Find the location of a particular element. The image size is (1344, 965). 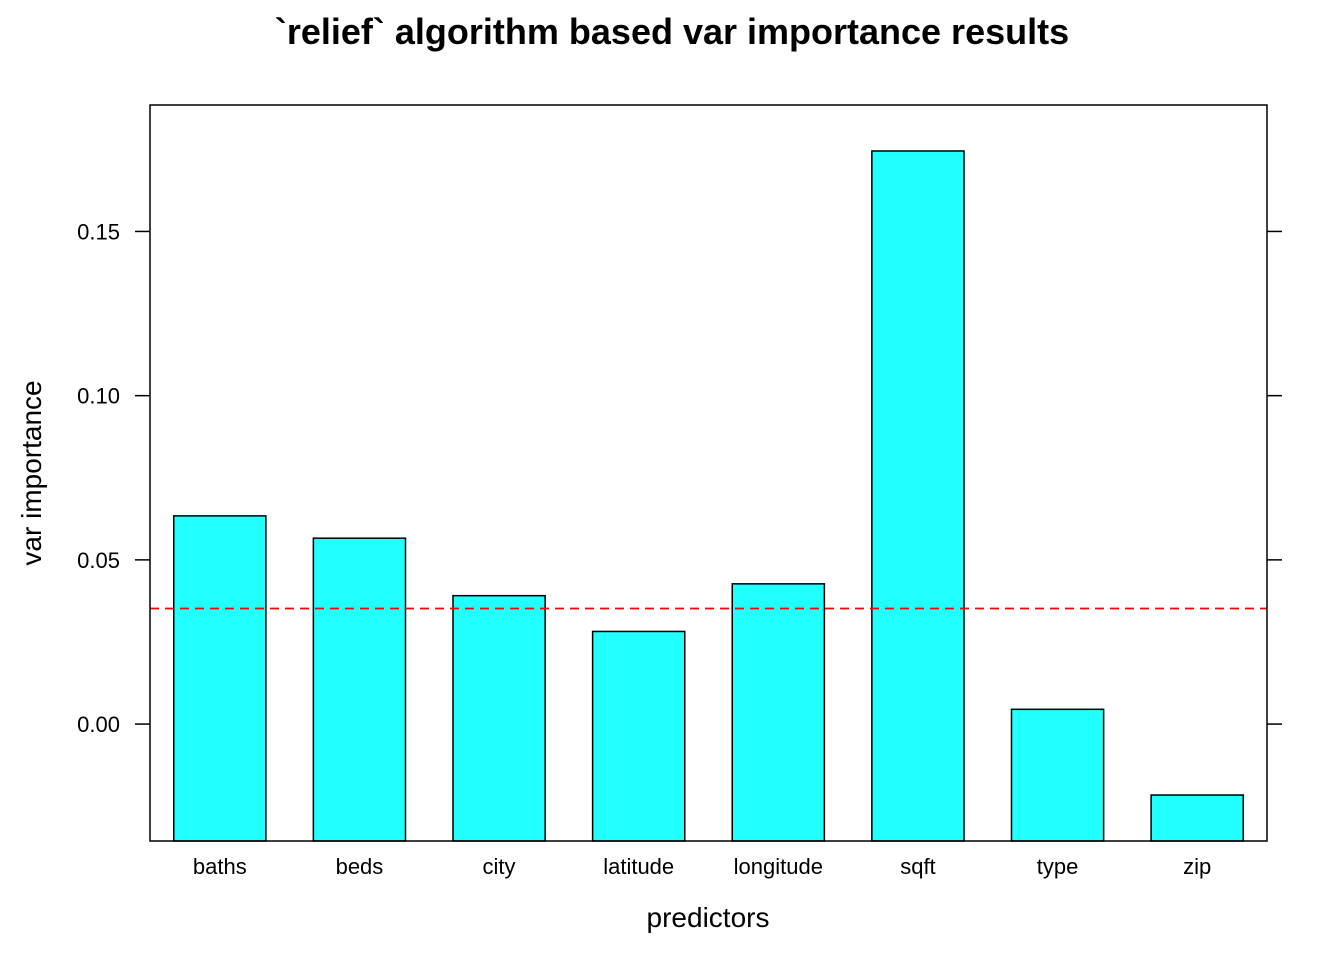

bar-longitude is located at coordinates (778, 712).